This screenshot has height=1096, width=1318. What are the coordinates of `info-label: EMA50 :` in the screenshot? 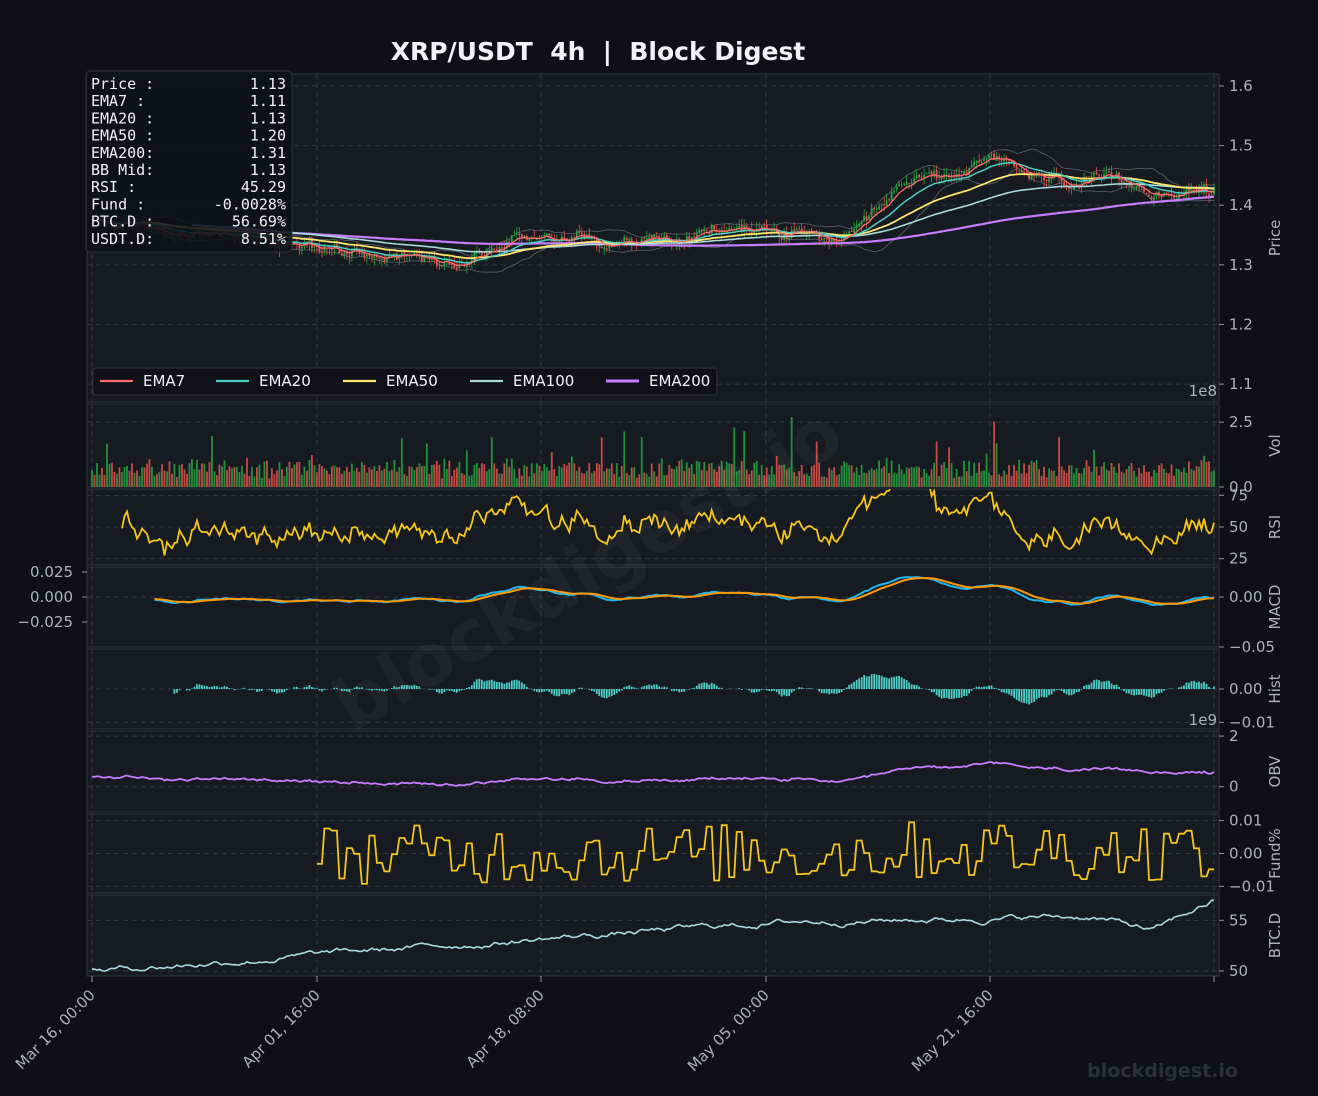 It's located at (122, 136).